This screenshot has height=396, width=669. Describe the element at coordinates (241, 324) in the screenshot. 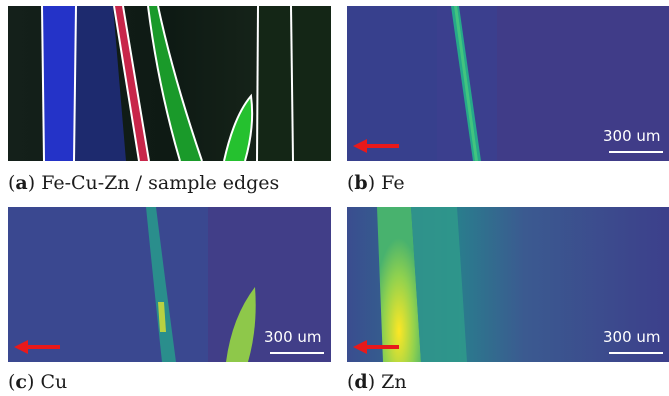

I see `cu-leaf` at that location.